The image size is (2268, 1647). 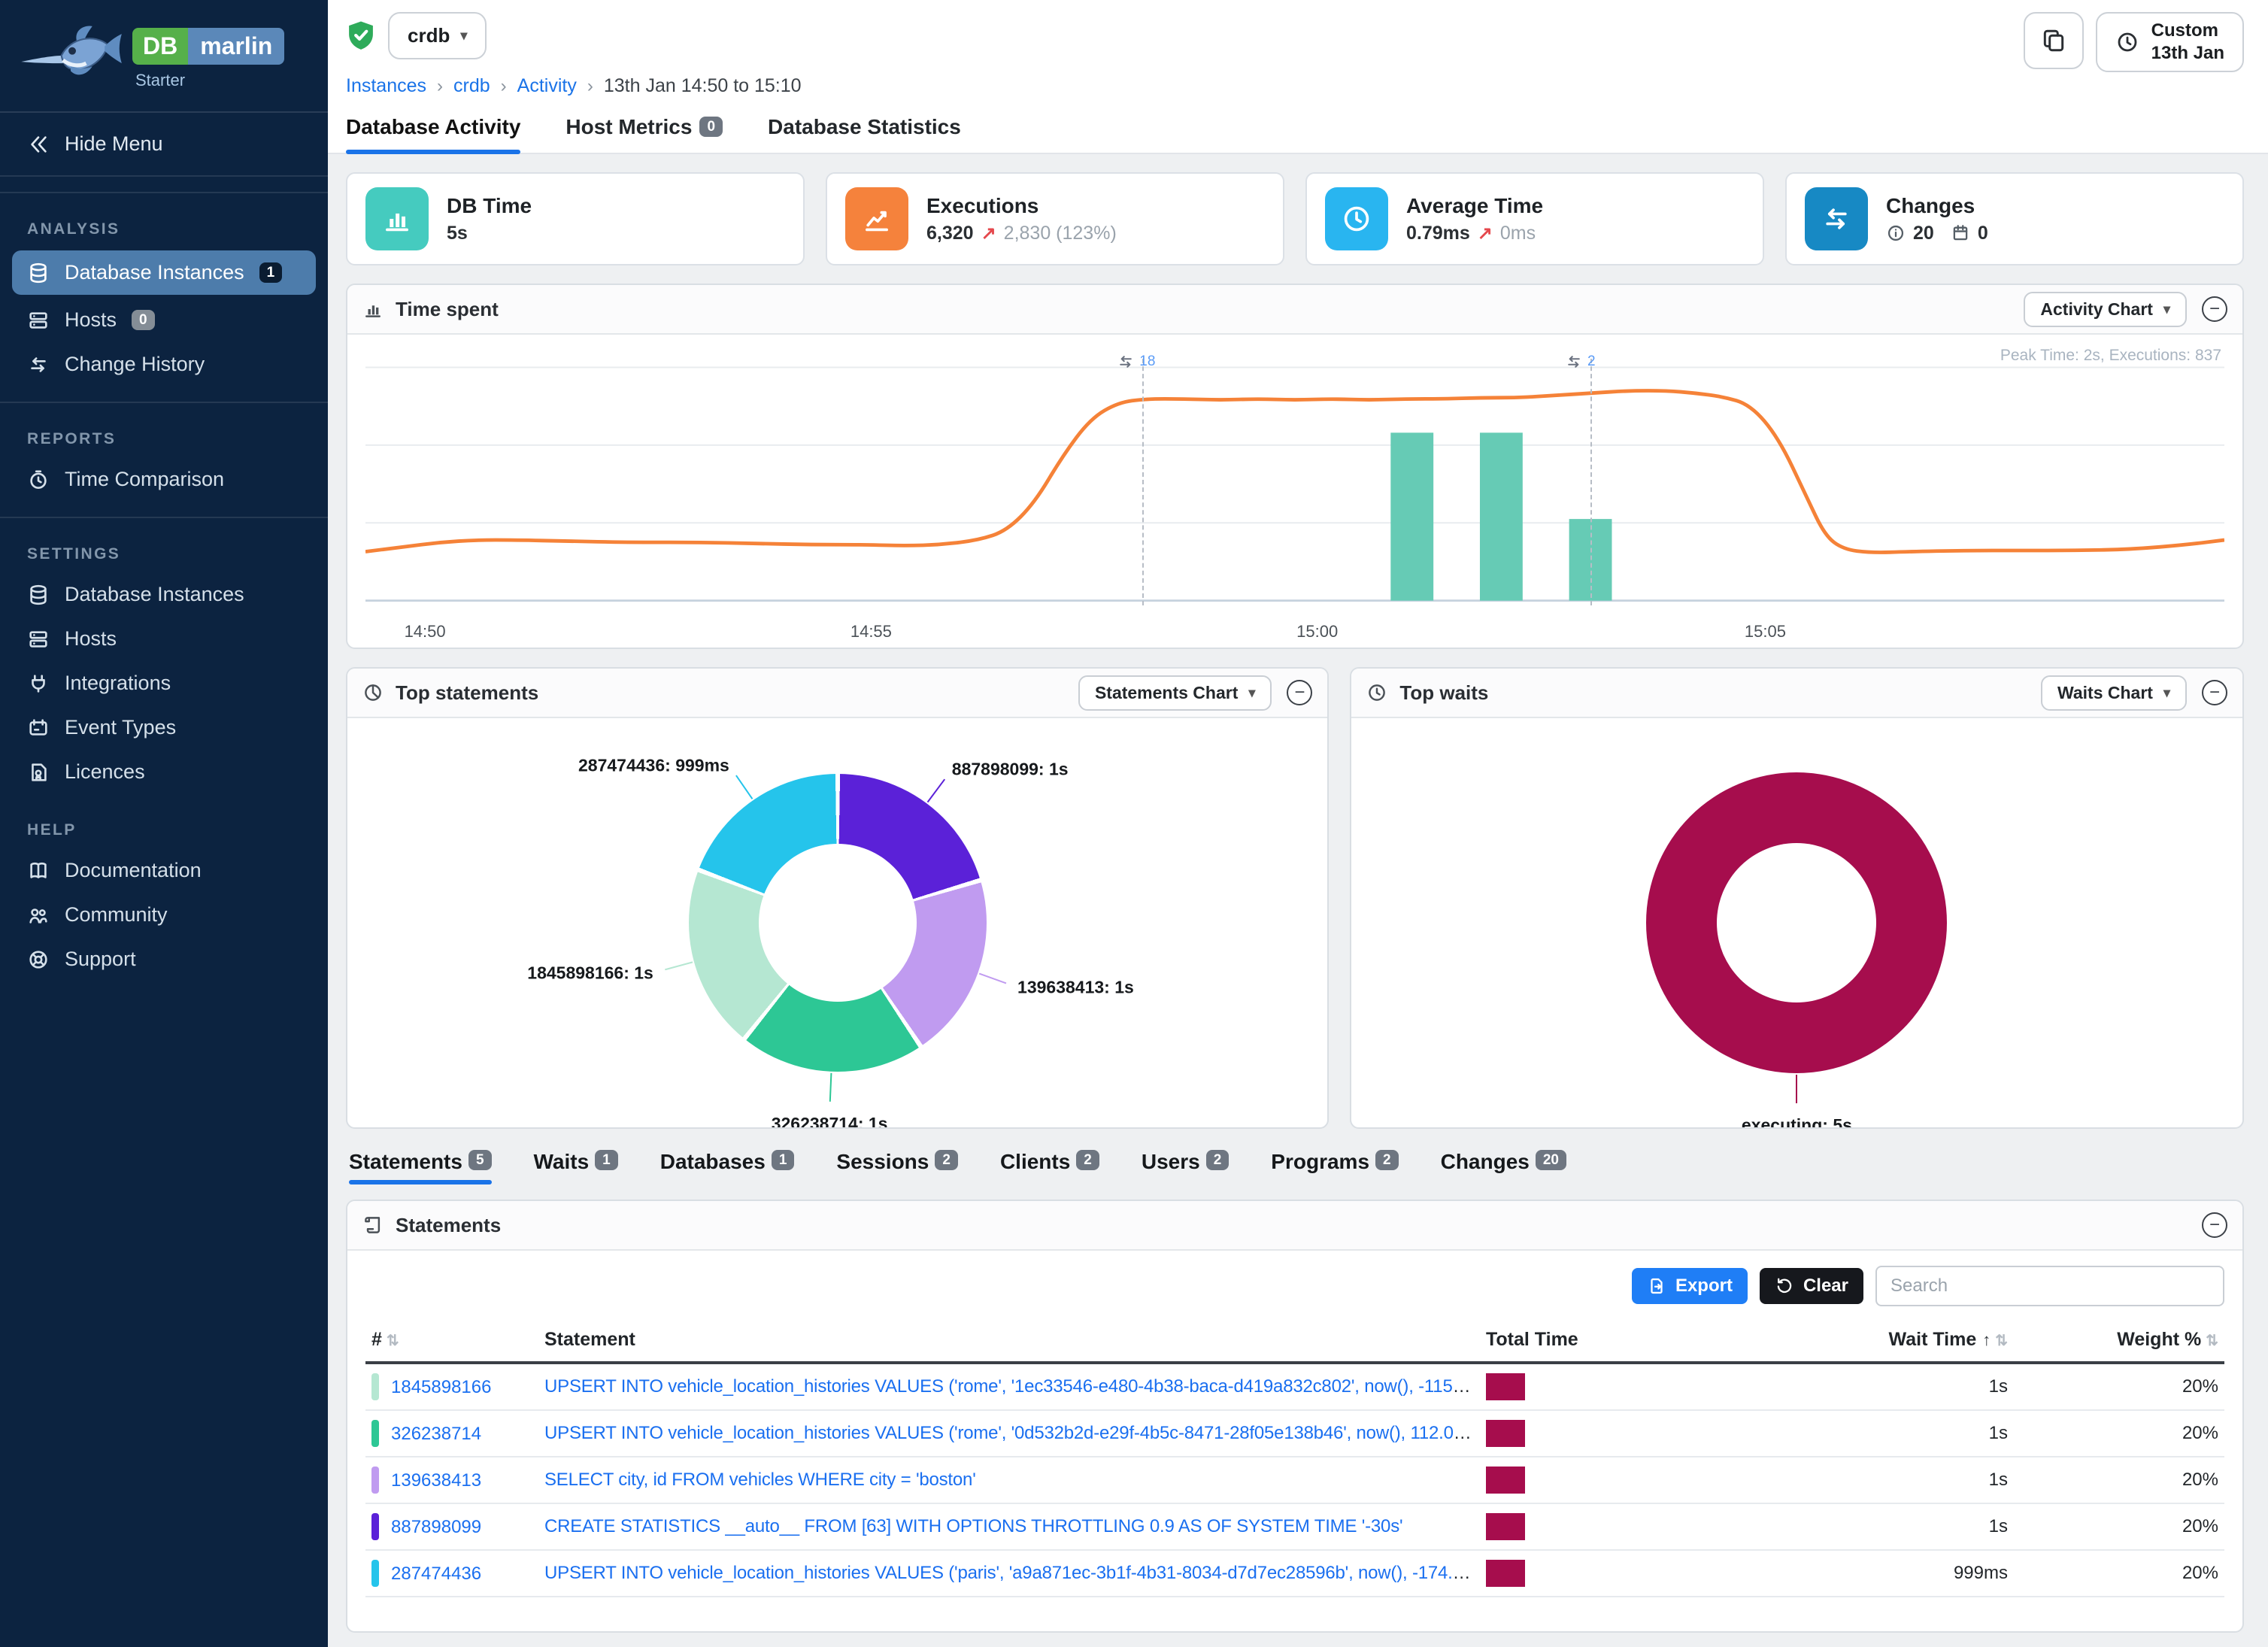 I want to click on search-input, so click(x=2049, y=1286).